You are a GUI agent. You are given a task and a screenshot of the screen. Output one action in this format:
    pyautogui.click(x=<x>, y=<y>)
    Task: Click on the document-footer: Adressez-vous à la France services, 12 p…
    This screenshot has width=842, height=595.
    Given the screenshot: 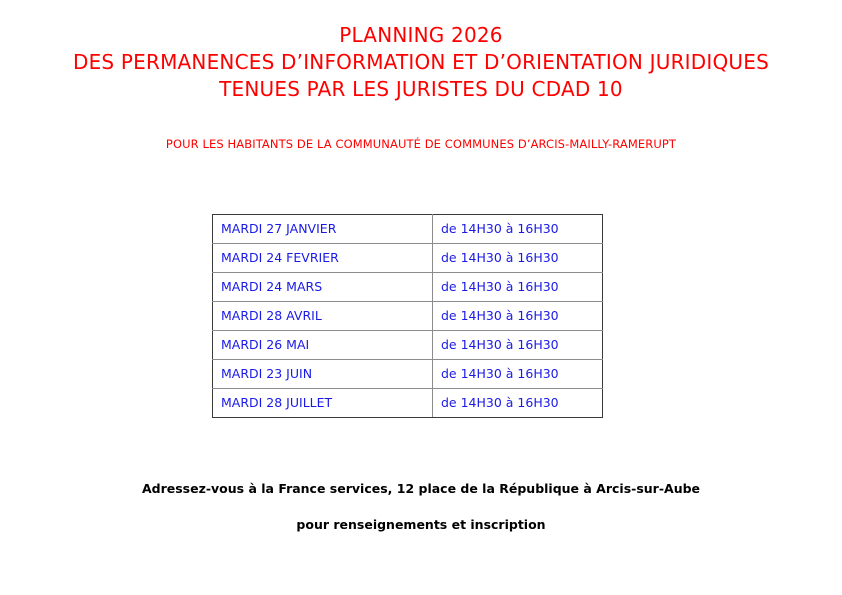 What is the action you would take?
    pyautogui.click(x=421, y=507)
    